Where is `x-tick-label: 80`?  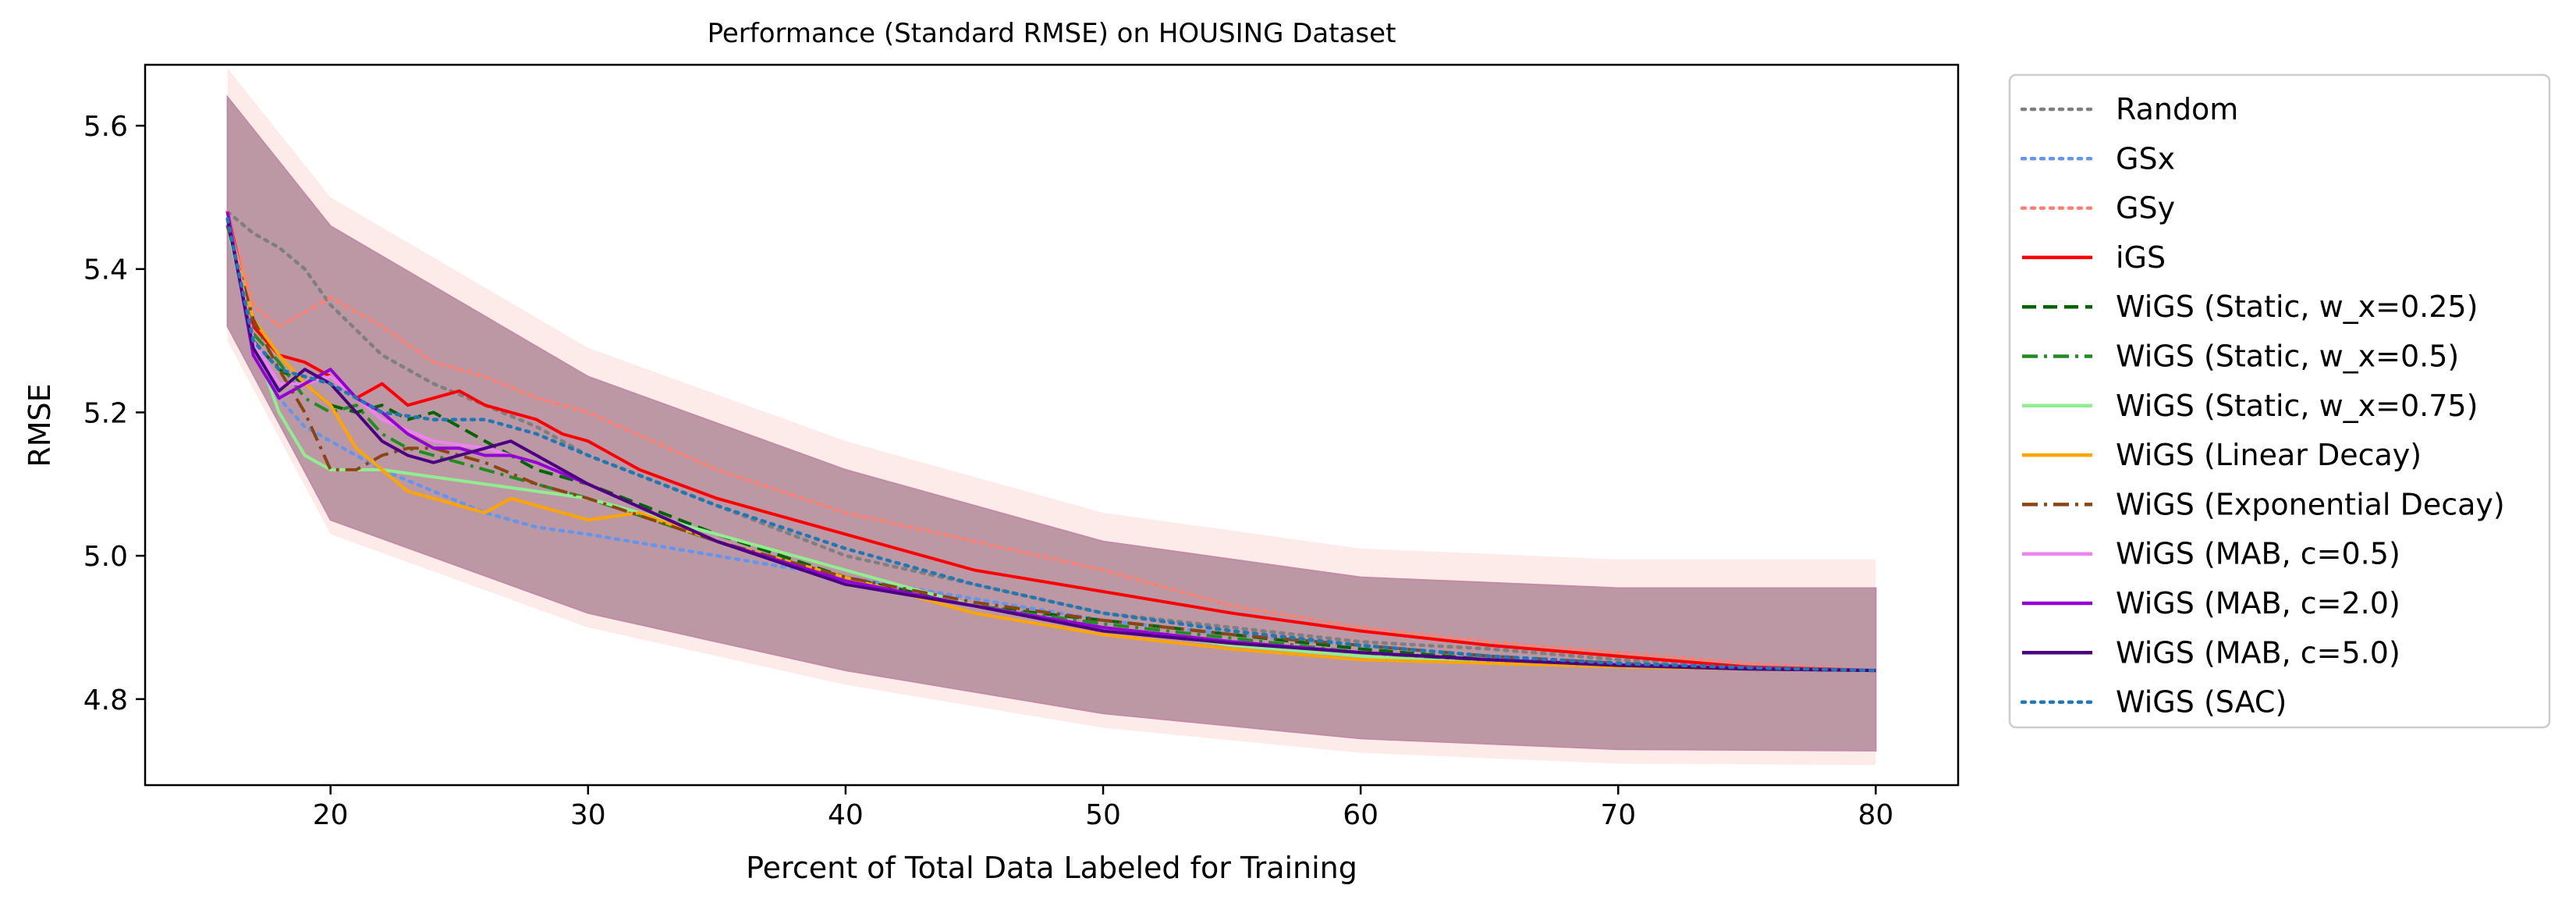 x-tick-label: 80 is located at coordinates (1875, 815).